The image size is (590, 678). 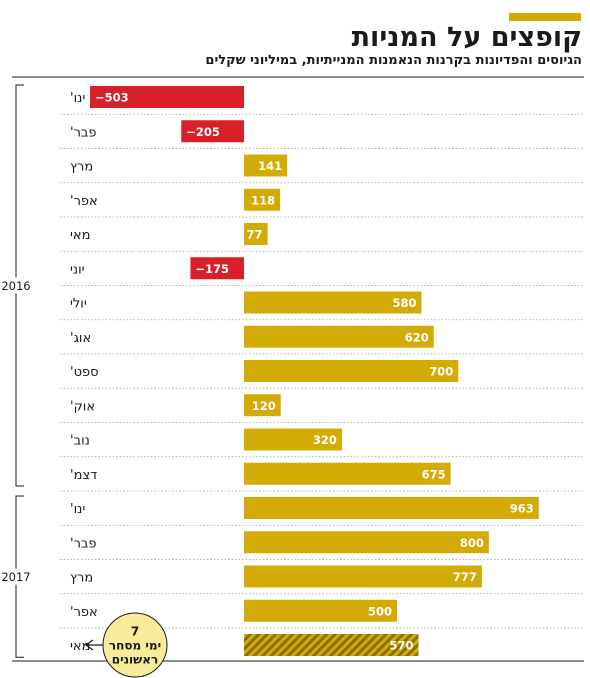 I want to click on year-label: 2017, so click(x=15, y=577).